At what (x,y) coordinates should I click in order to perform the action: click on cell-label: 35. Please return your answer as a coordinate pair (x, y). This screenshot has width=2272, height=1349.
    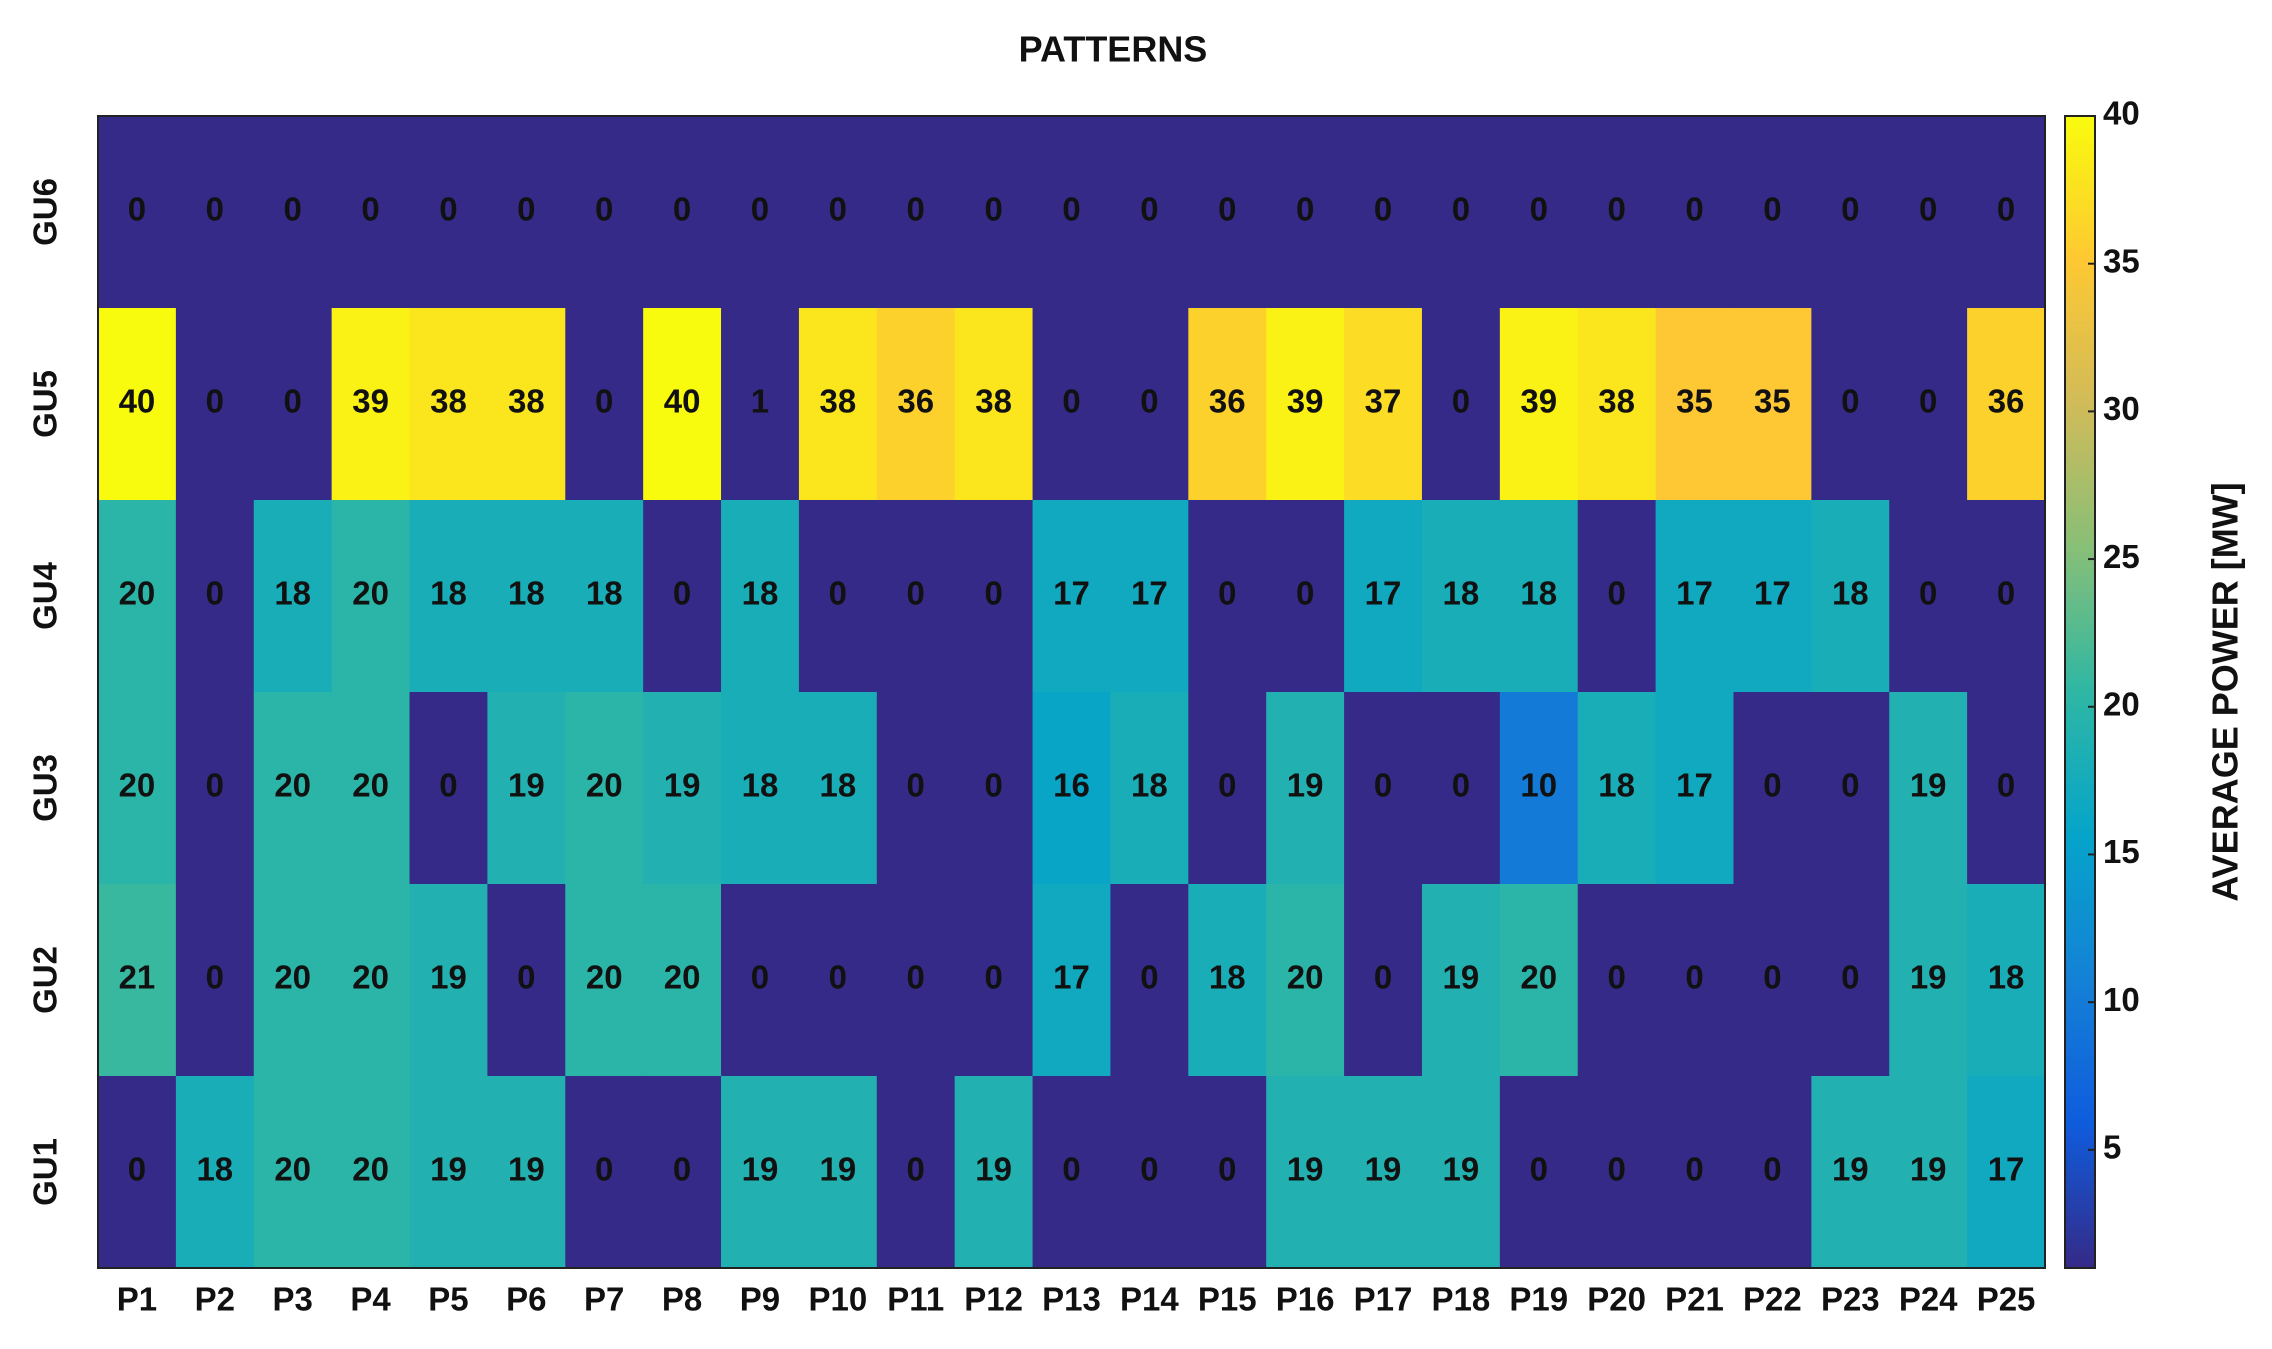
    Looking at the image, I should click on (1772, 401).